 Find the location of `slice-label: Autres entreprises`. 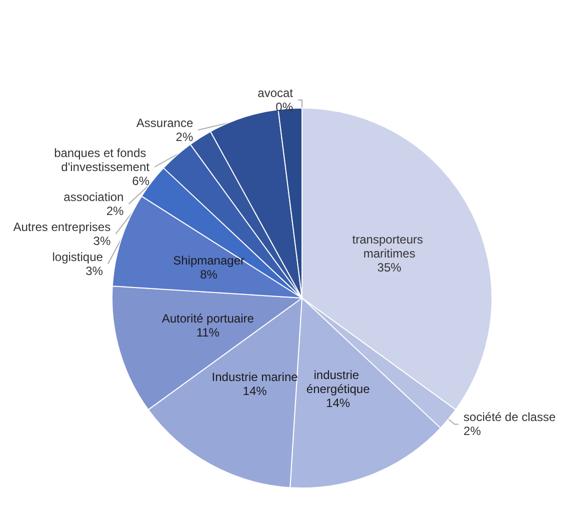

slice-label: Autres entreprises is located at coordinates (62, 227).